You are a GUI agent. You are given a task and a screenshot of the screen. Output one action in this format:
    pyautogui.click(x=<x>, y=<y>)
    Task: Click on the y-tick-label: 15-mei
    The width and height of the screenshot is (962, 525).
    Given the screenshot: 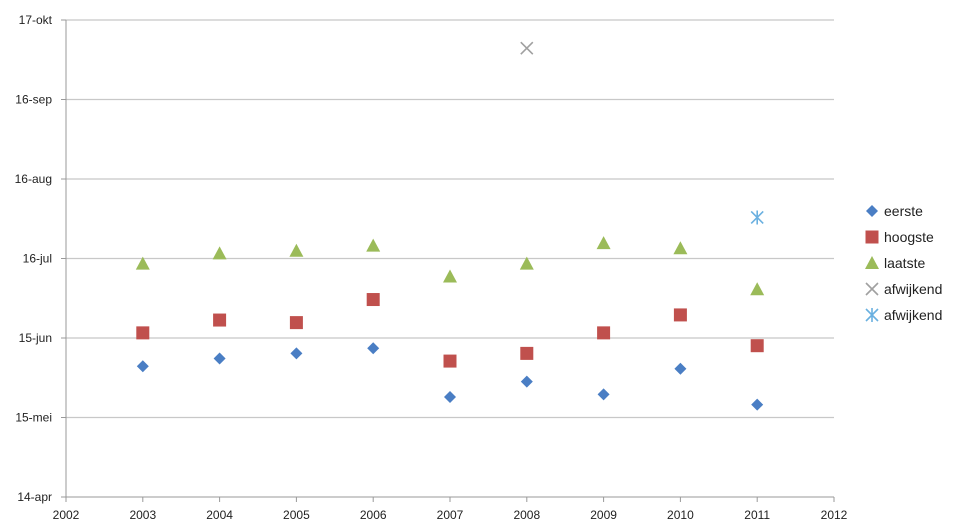 What is the action you would take?
    pyautogui.click(x=33, y=418)
    